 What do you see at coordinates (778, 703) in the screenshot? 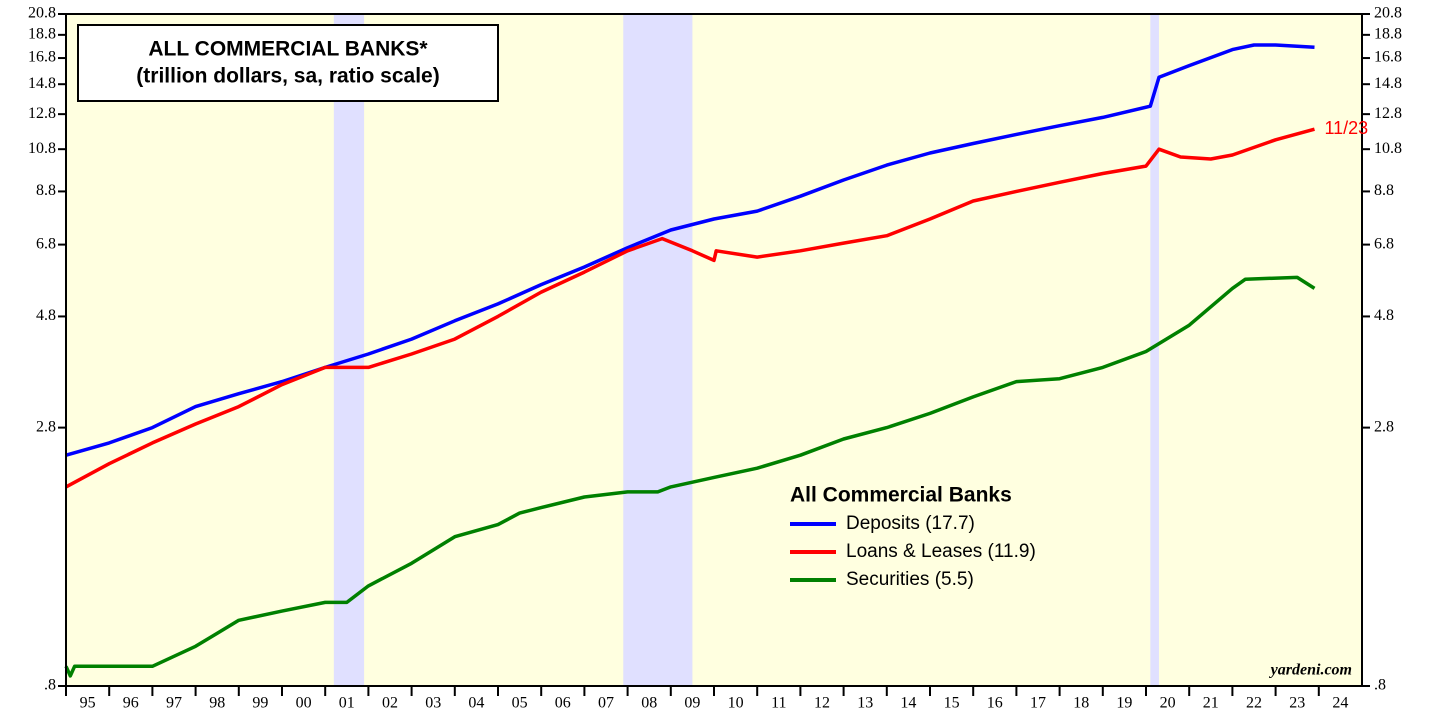
I see `x-tick-label: 11` at bounding box center [778, 703].